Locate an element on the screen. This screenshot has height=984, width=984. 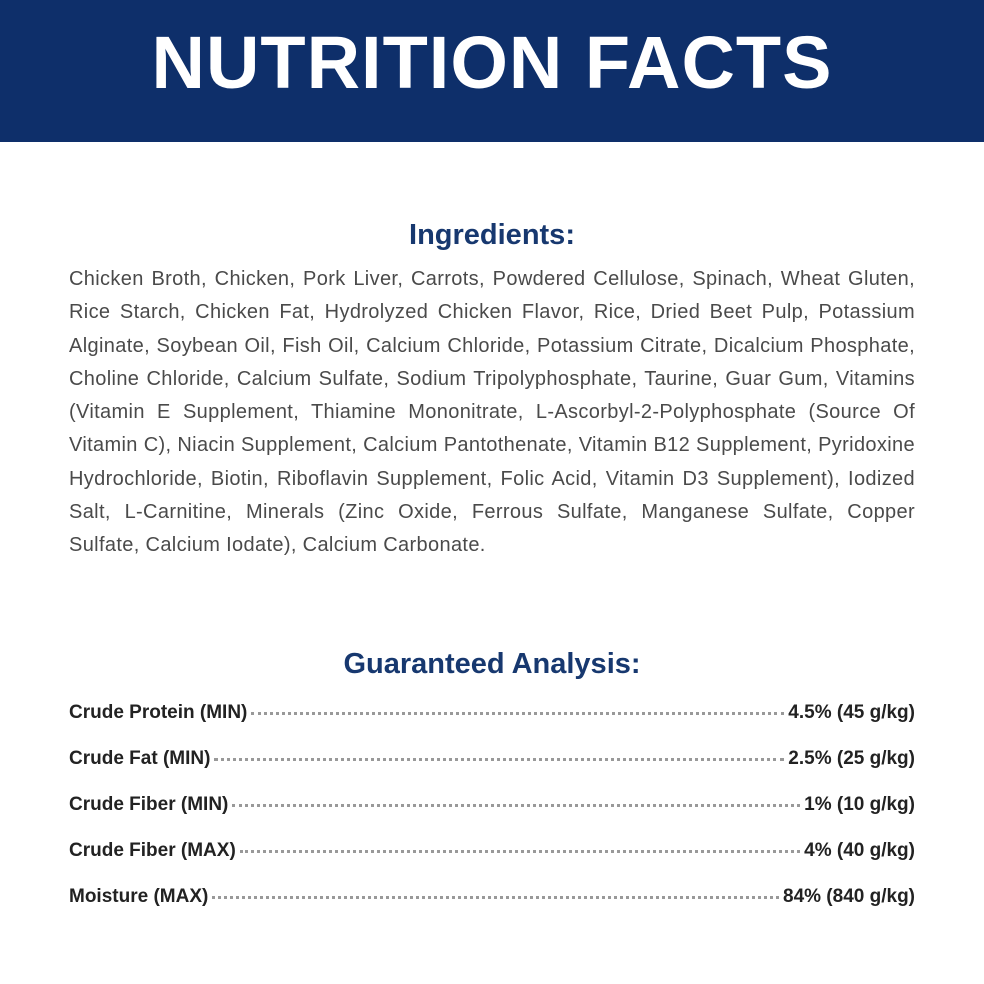
analysis-row: Crude Fiber (MAX) 4% (40 g/kg) is located at coordinates (492, 863).